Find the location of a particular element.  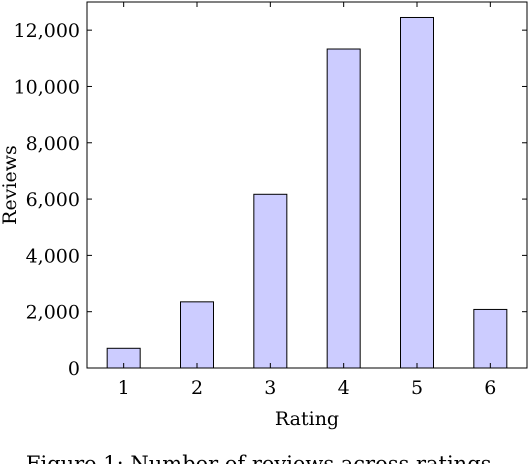

x-tick-label: 3 is located at coordinates (270, 388).